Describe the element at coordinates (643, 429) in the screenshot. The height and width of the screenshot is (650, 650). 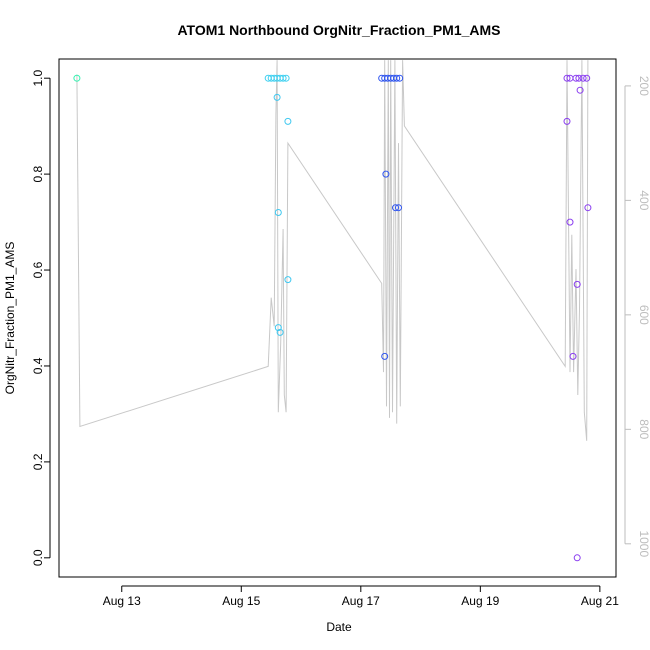
I see `right-tick-label-3: 800` at that location.